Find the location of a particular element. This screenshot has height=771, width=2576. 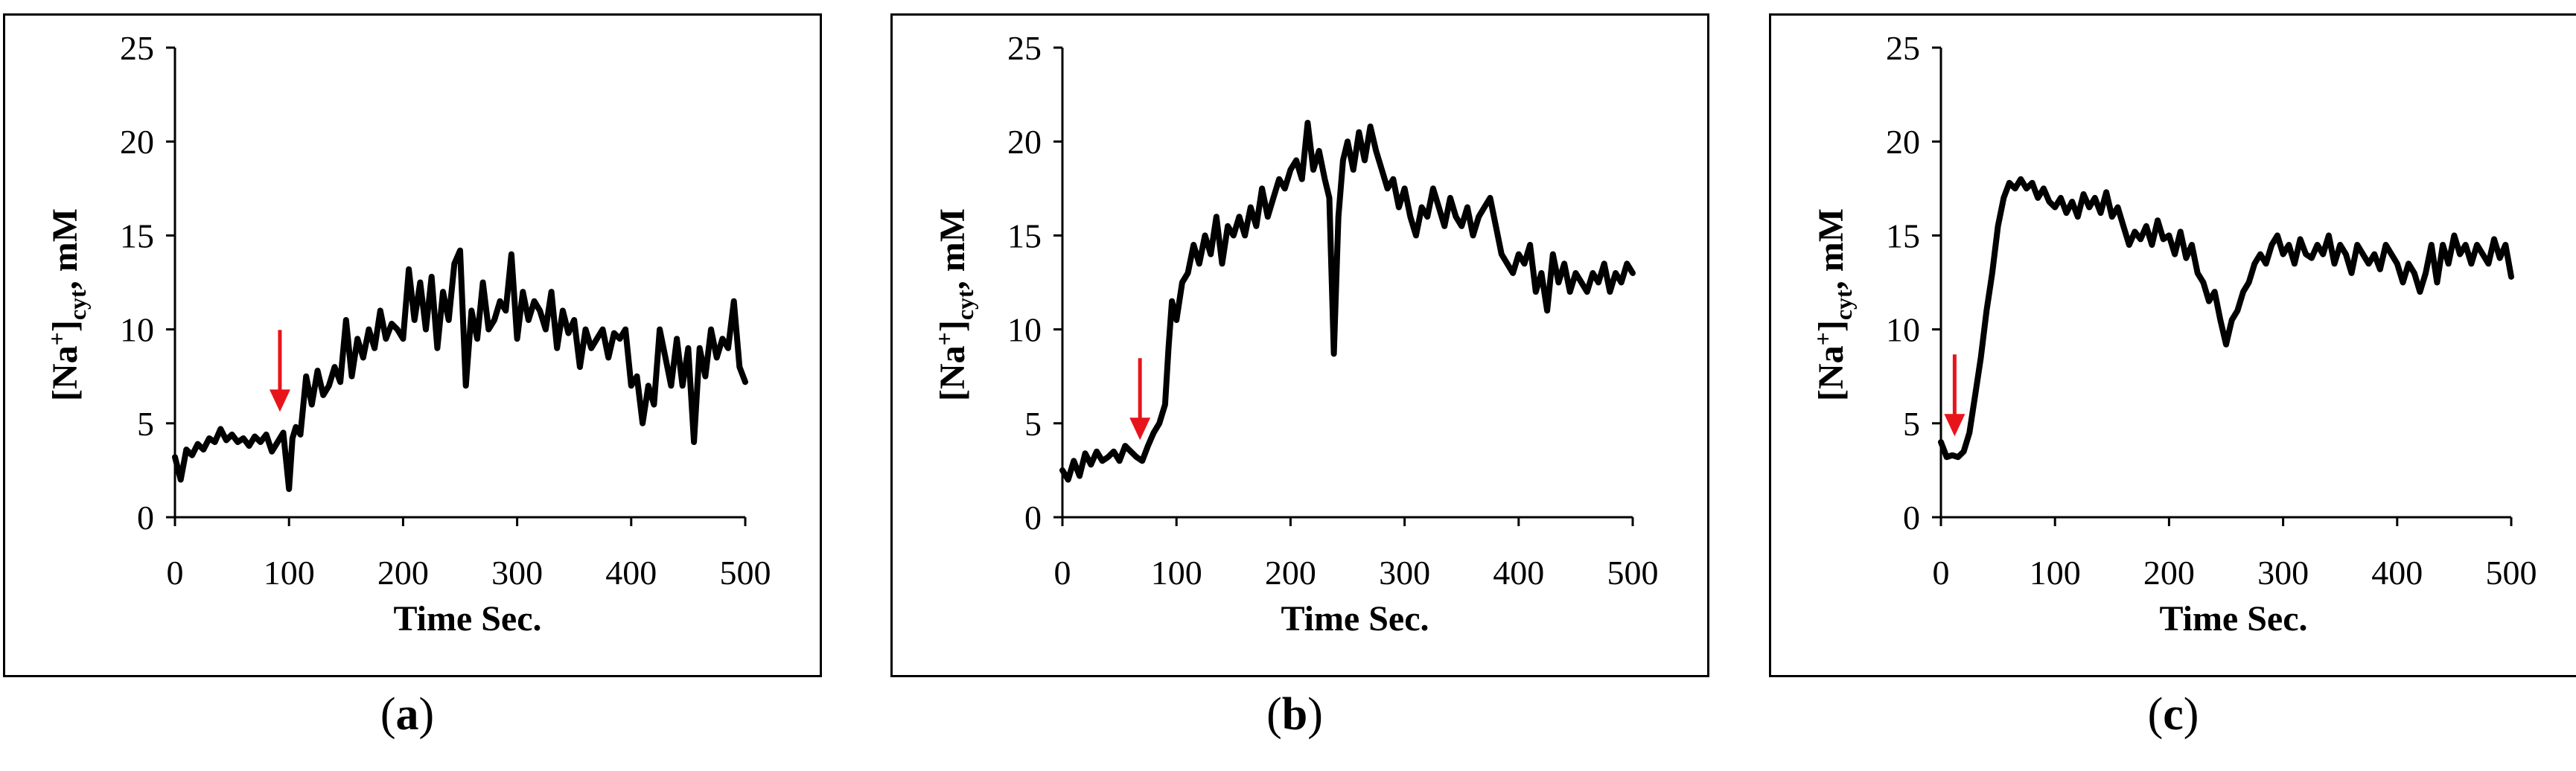

caption-a-letter: a is located at coordinates (407, 714).